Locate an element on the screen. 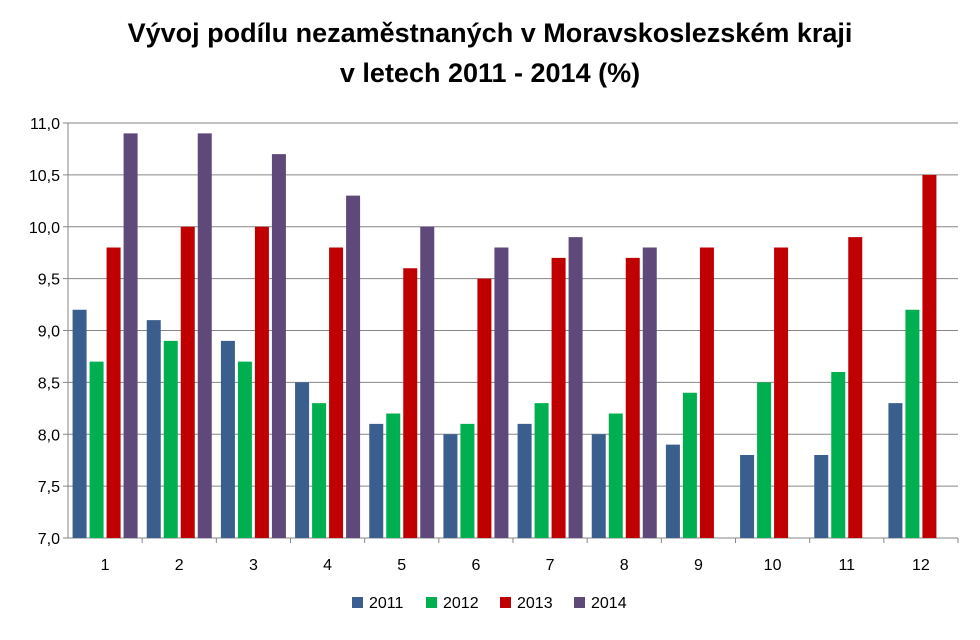 Image resolution: width=980 pixels, height=640 pixels. y-tick-label: 8,0 is located at coordinates (49, 435).